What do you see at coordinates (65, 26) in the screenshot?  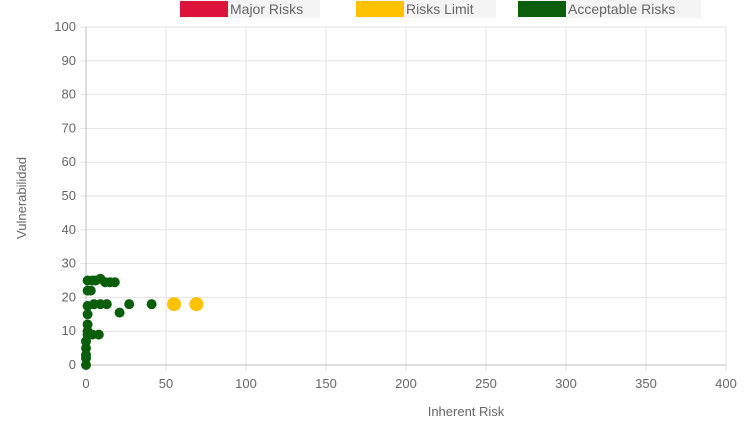 I see `y-tick-label: 100` at bounding box center [65, 26].